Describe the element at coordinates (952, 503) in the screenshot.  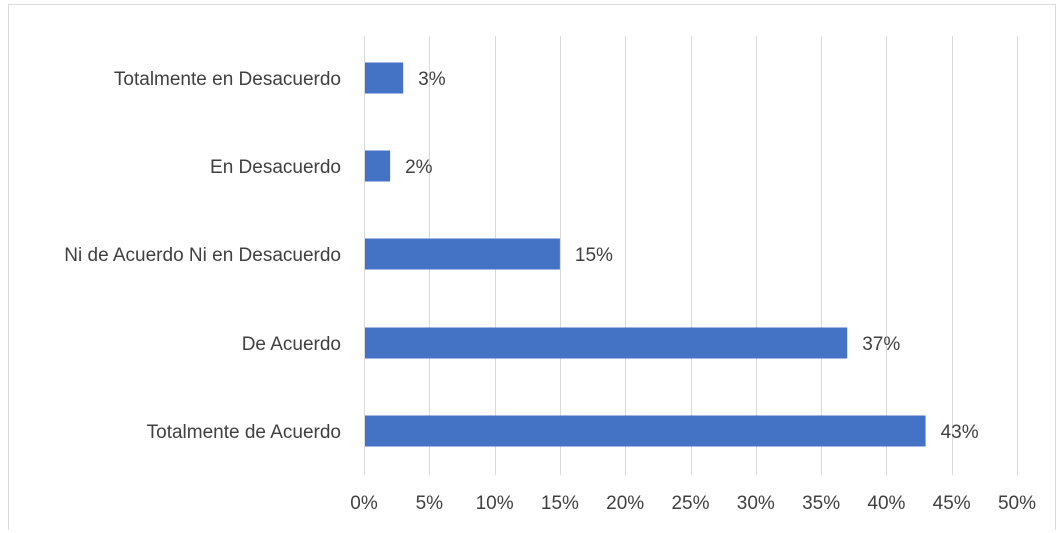
I see `x-tick-label: 45%` at that location.